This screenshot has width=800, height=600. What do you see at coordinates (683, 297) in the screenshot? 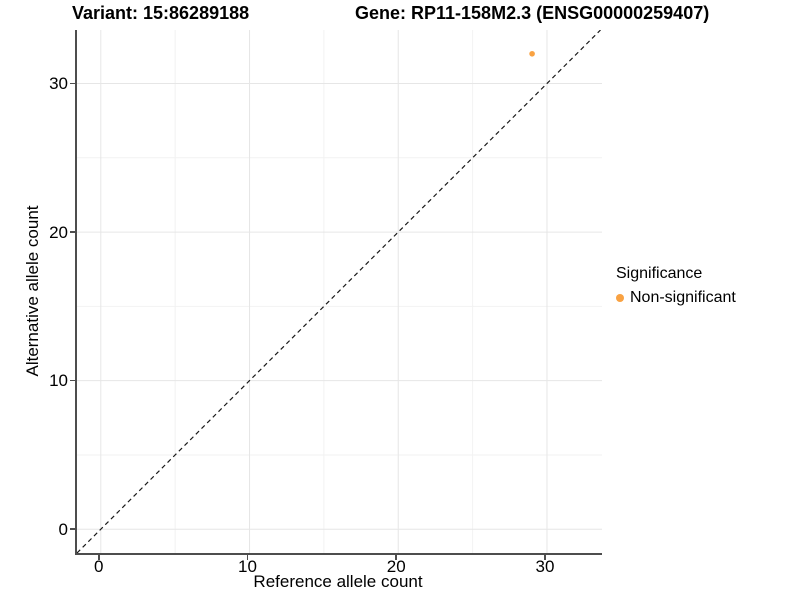
I see `legend-item-label: Non-significant` at bounding box center [683, 297].